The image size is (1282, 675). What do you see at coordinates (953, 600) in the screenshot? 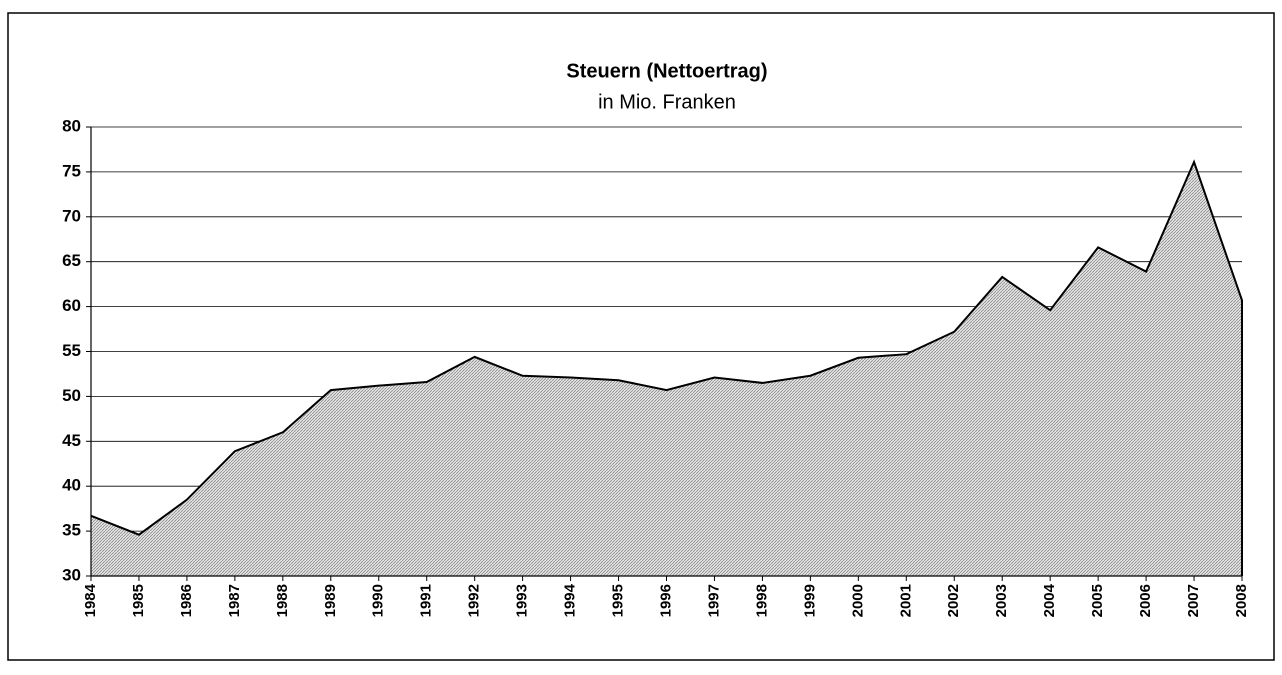
I see `x-tick-label: 2002` at bounding box center [953, 600].